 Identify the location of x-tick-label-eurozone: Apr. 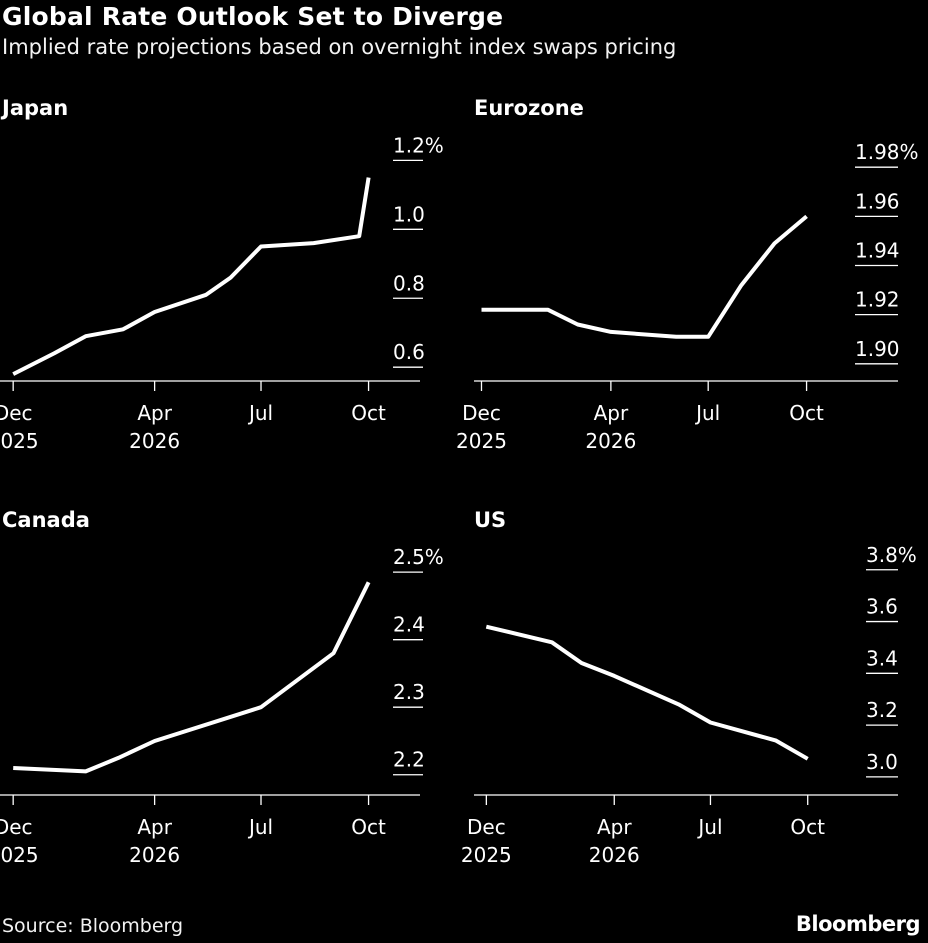
(611, 413).